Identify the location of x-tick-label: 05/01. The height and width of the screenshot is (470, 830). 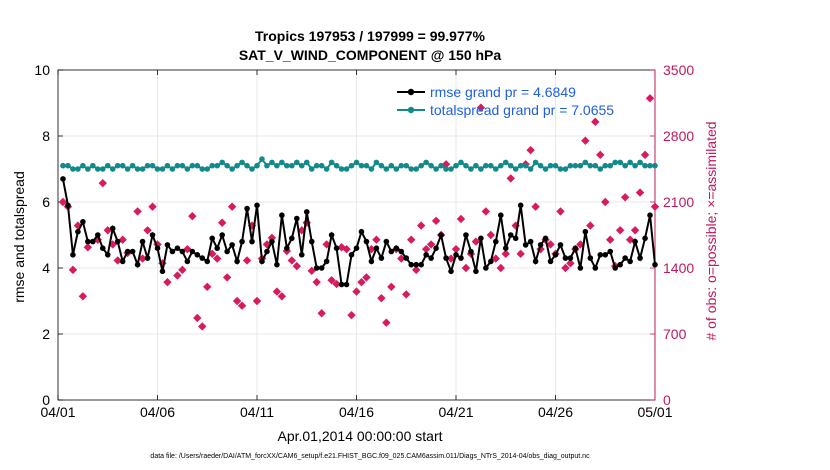
(654, 412).